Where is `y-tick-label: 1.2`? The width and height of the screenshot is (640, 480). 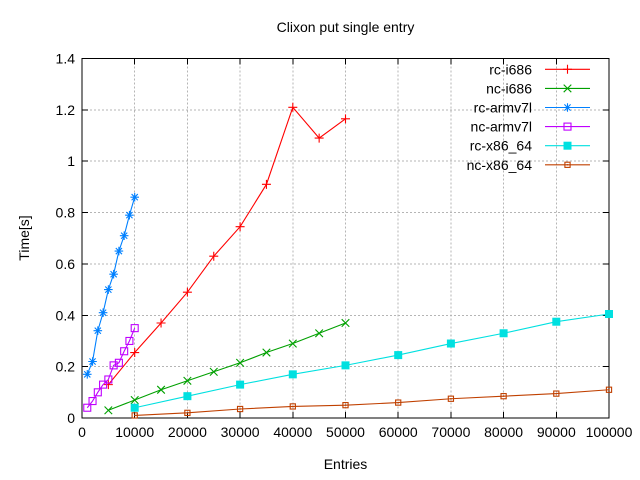 y-tick-label: 1.2 is located at coordinates (66, 110).